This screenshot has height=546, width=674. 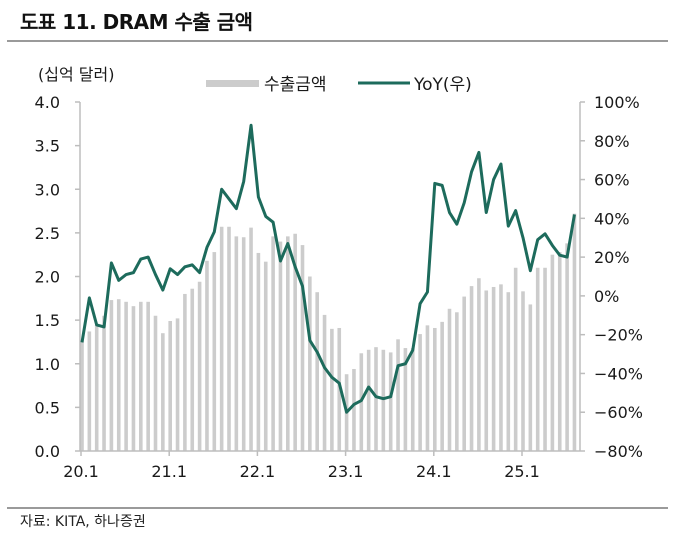 What do you see at coordinates (47, 407) in the screenshot?
I see `y-left-tick-label: 0.5` at bounding box center [47, 407].